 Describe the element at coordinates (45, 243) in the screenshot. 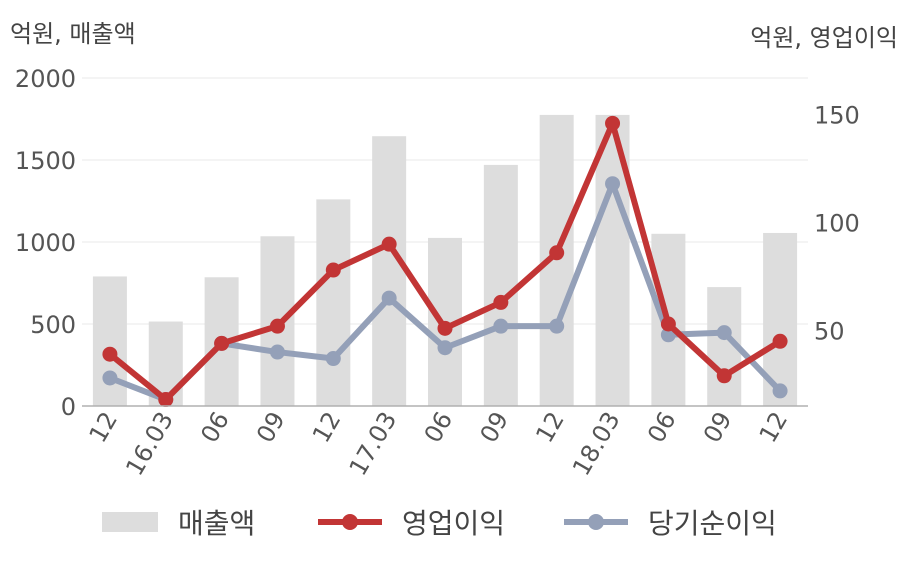

I see `y-left-tick-label: 1000` at that location.